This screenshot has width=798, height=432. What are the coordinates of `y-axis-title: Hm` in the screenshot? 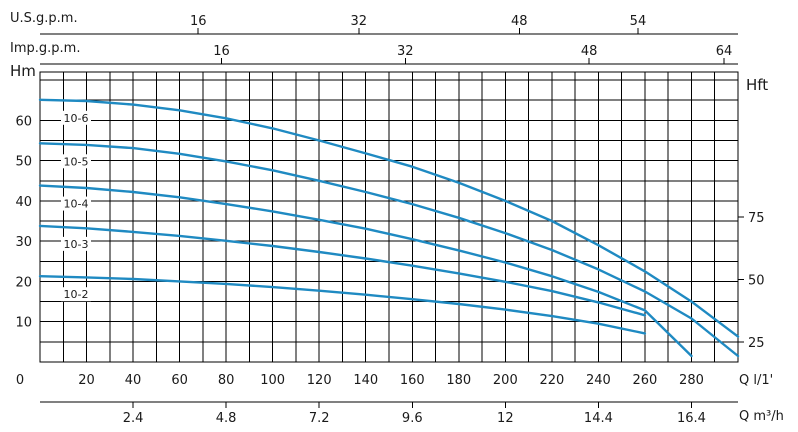 It's located at (23, 71).